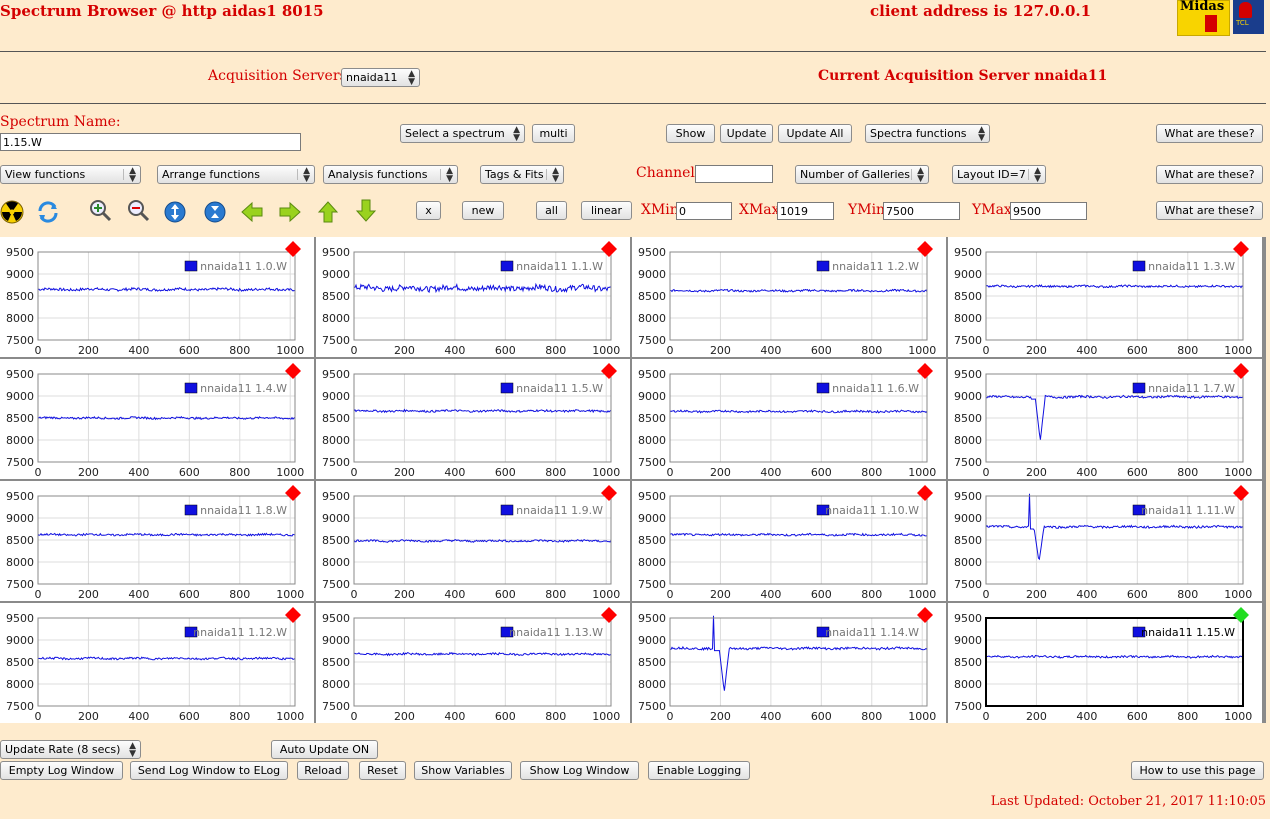  What do you see at coordinates (805, 211) in the screenshot?
I see `xmax-input` at bounding box center [805, 211].